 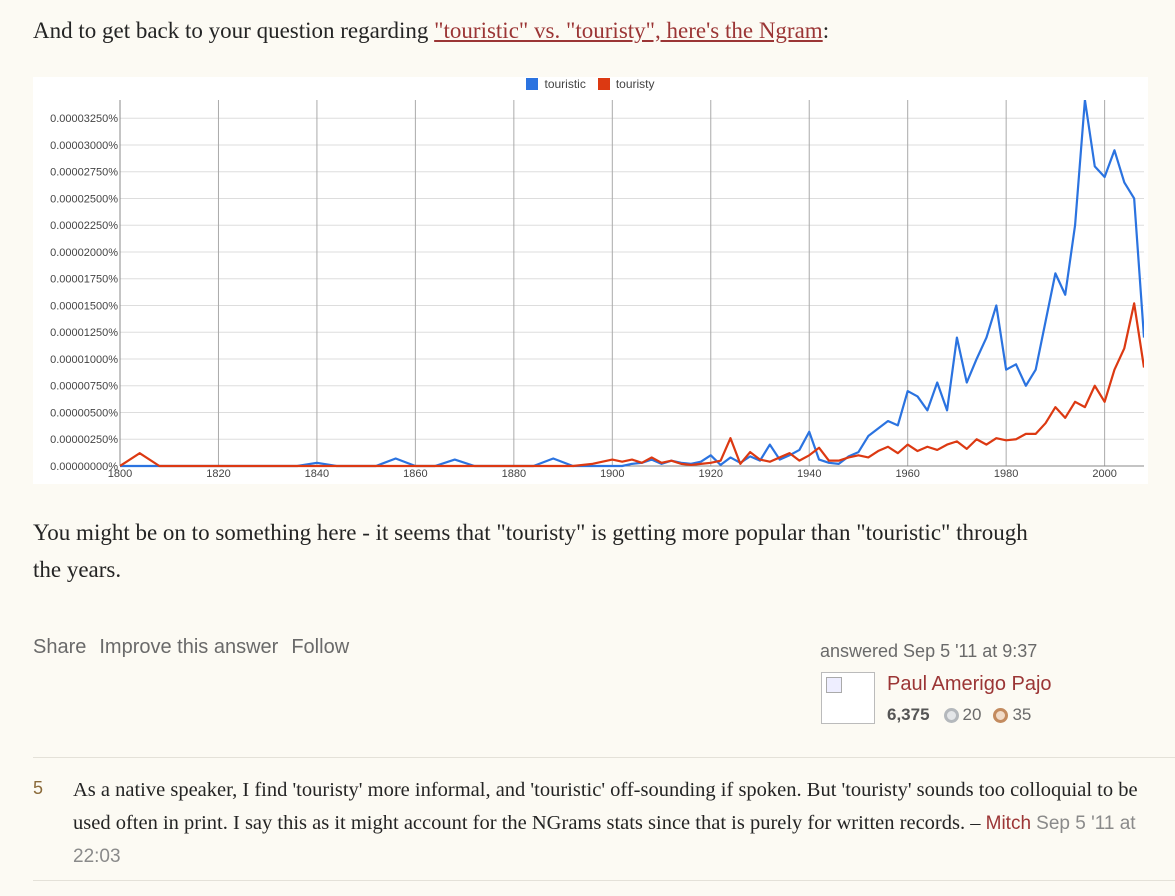 I want to click on legend-label: touristy, so click(x=635, y=84).